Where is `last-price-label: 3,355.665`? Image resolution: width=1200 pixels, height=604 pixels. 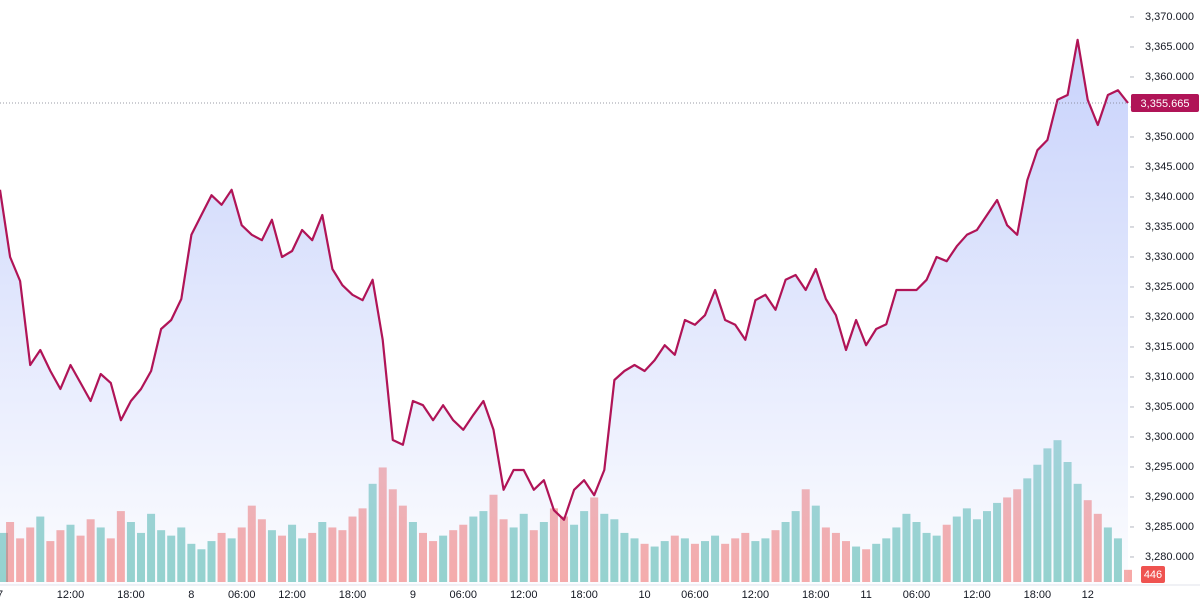 last-price-label: 3,355.665 is located at coordinates (1165, 104).